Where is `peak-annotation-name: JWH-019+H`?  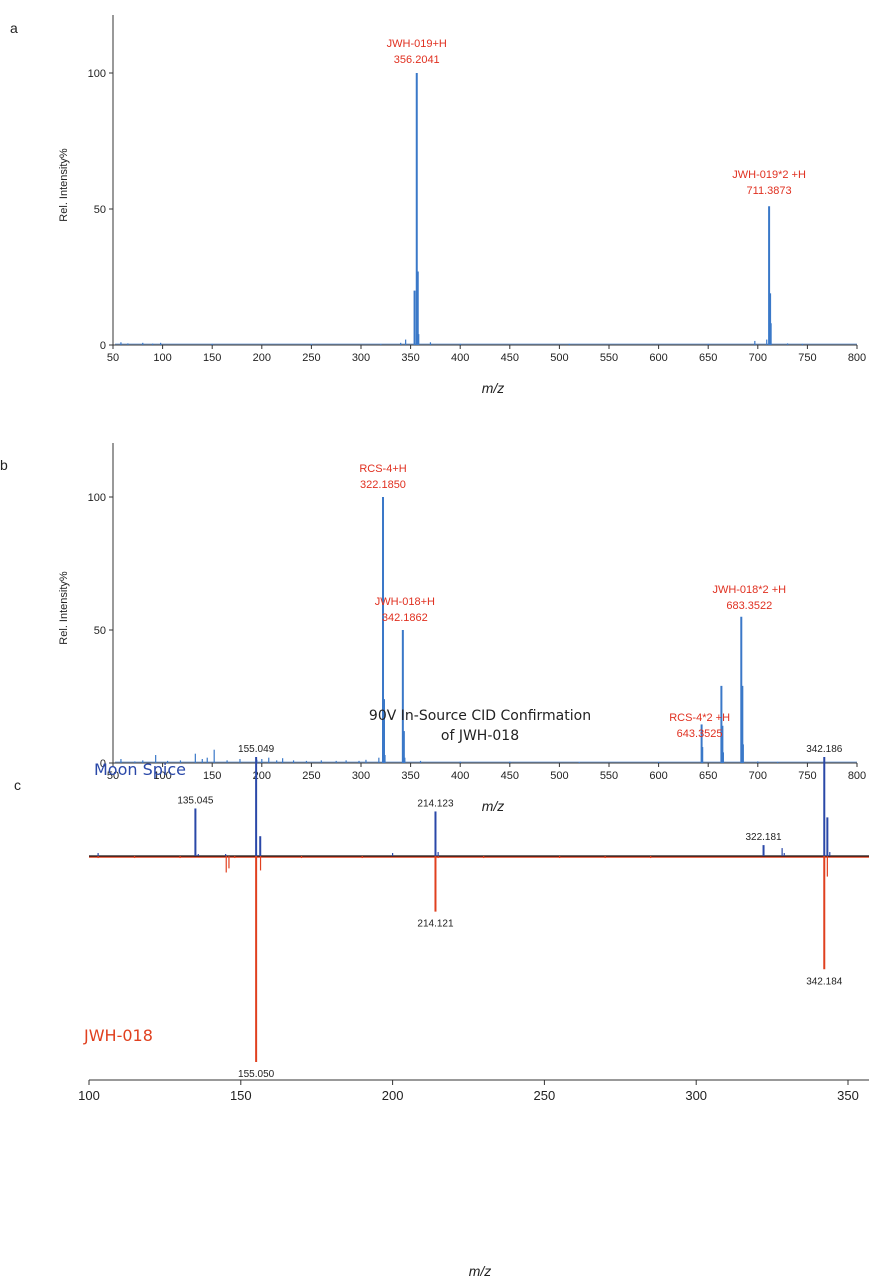 peak-annotation-name: JWH-019+H is located at coordinates (417, 44).